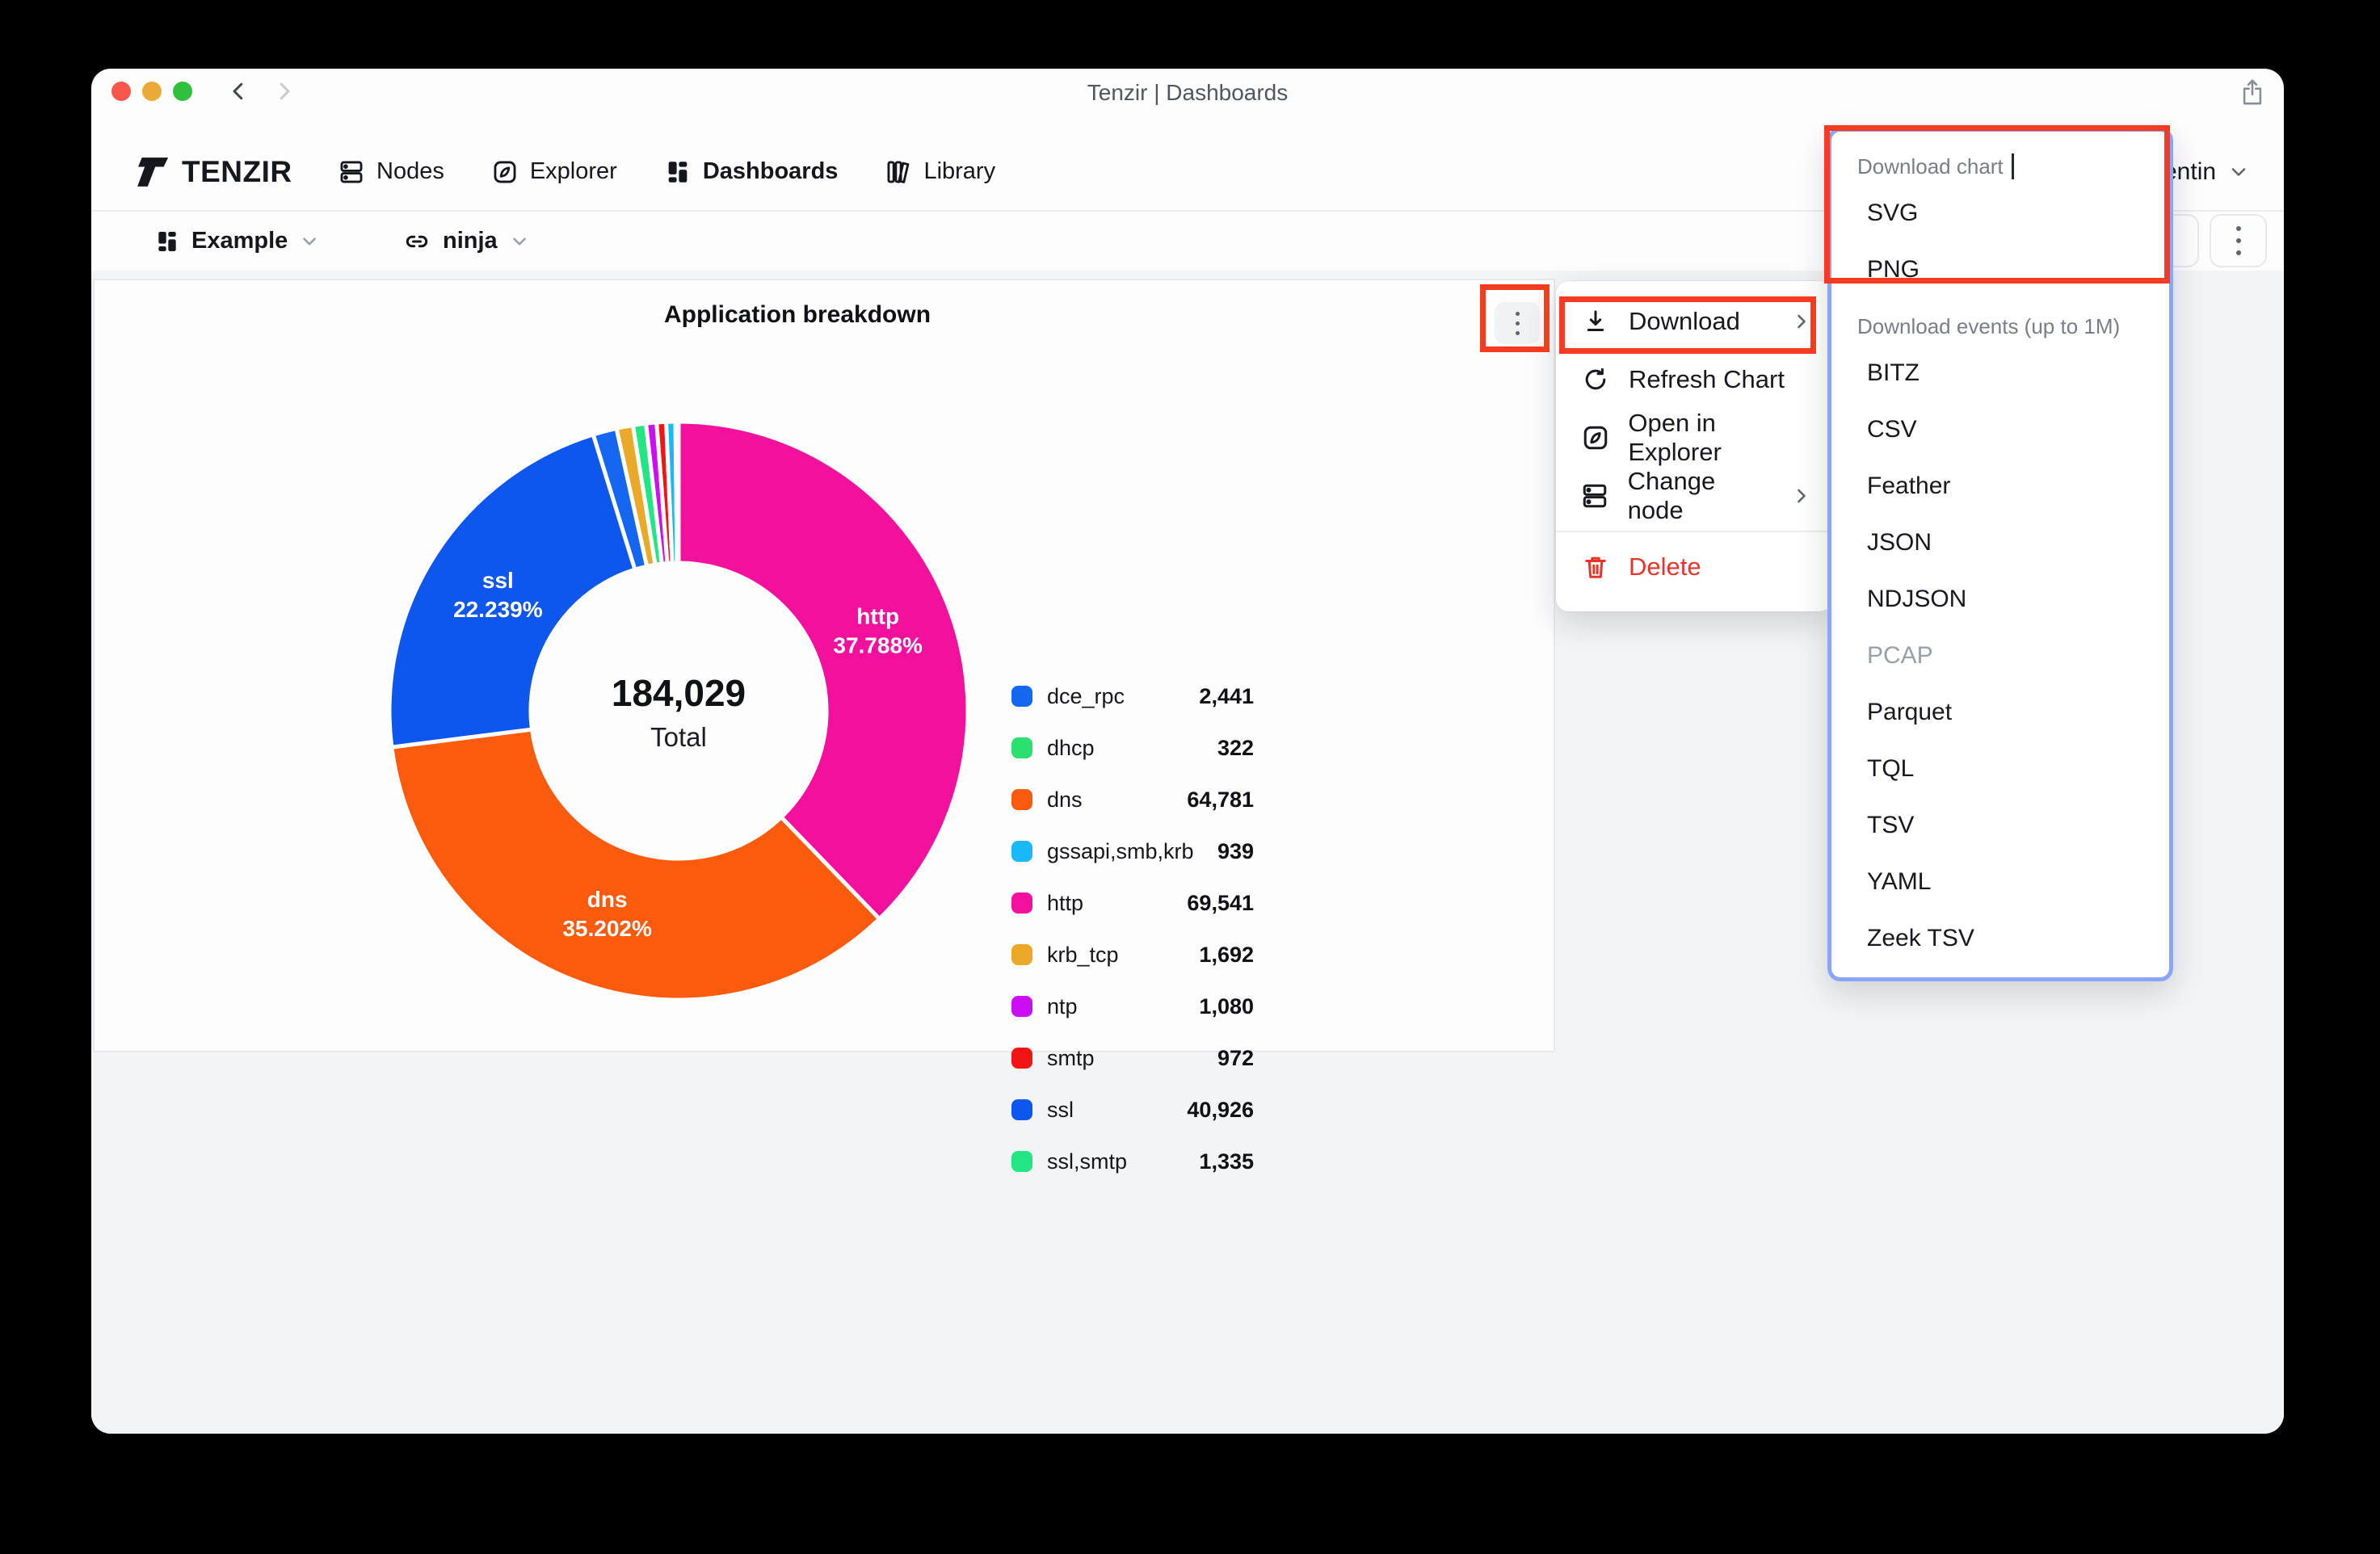  I want to click on donut-slice-ssl, so click(512, 591).